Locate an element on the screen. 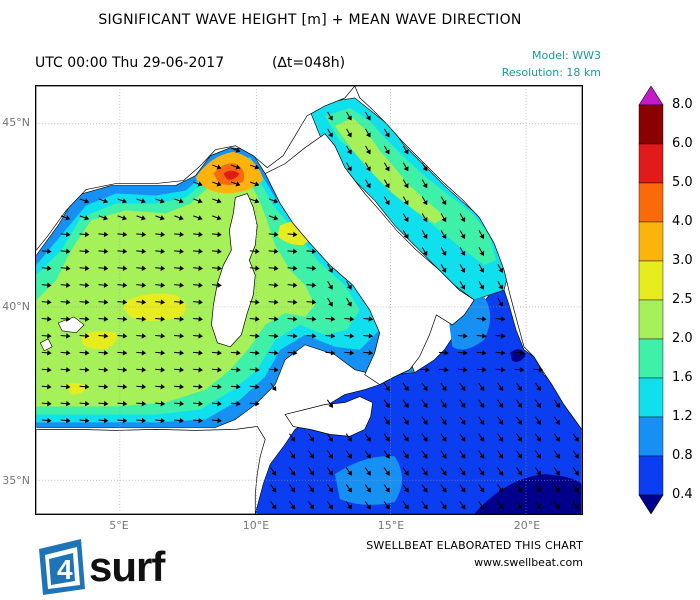 This screenshot has height=600, width=700. 4surf-logo: 4 surf is located at coordinates (117, 566).